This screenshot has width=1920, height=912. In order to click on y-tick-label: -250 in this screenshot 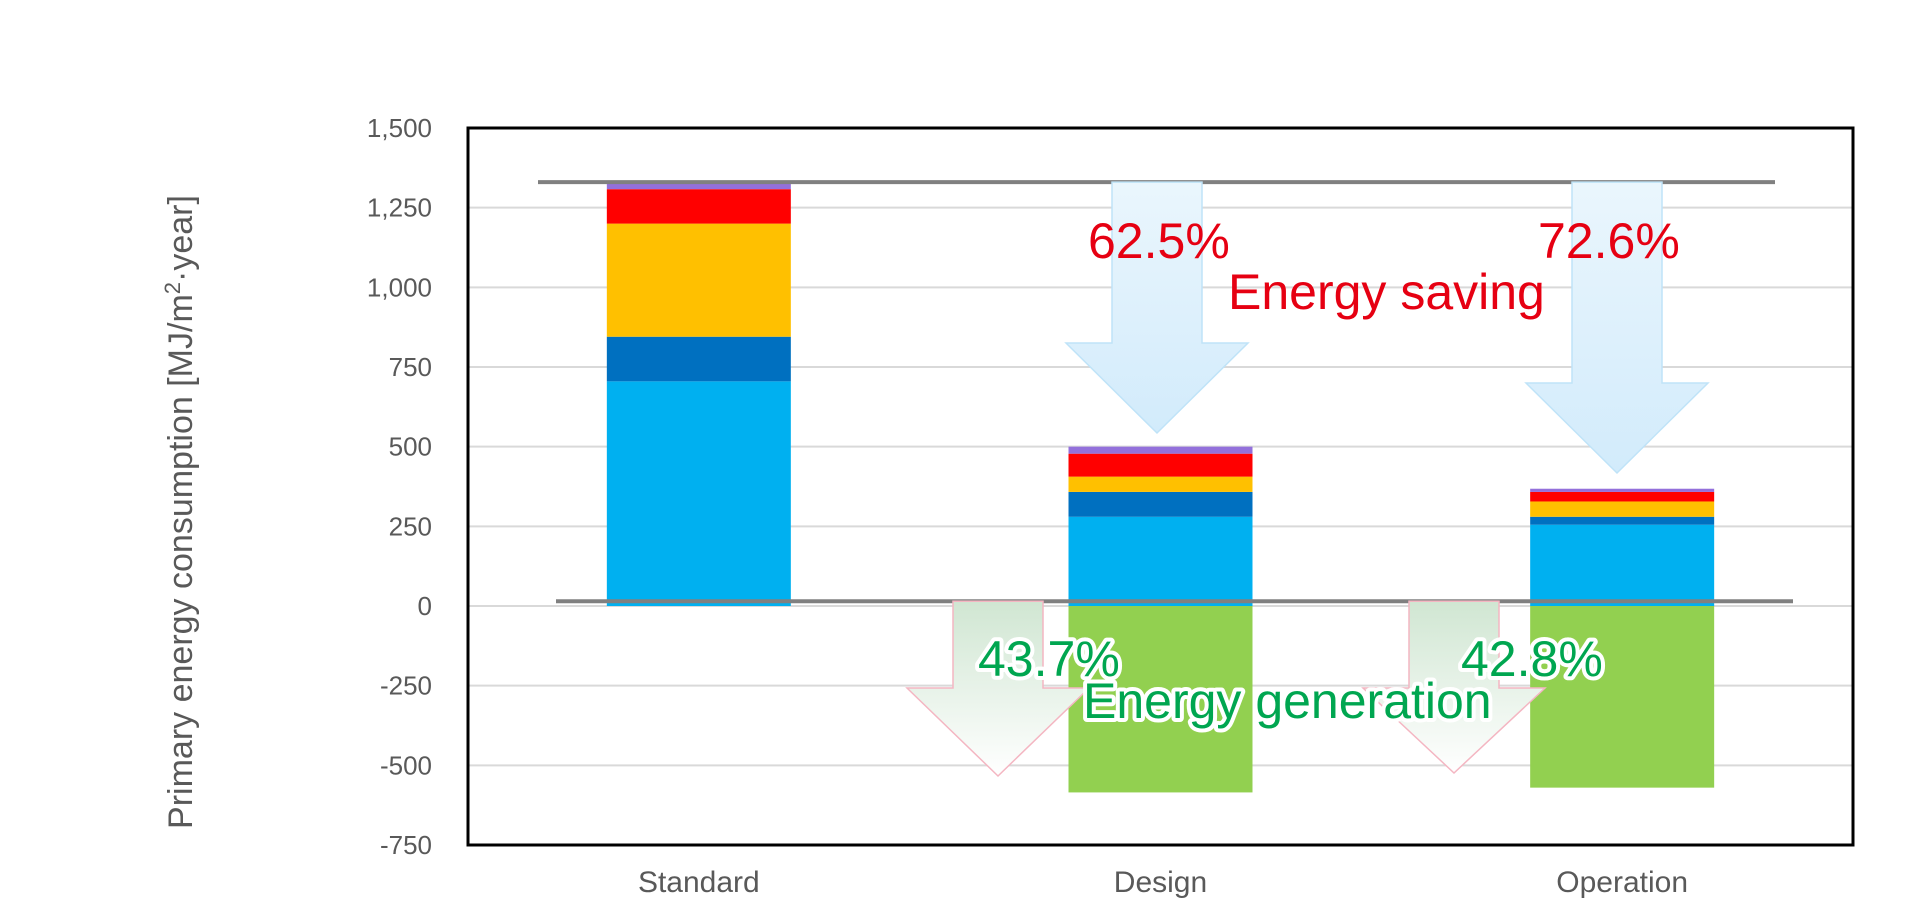, I will do `click(406, 686)`.